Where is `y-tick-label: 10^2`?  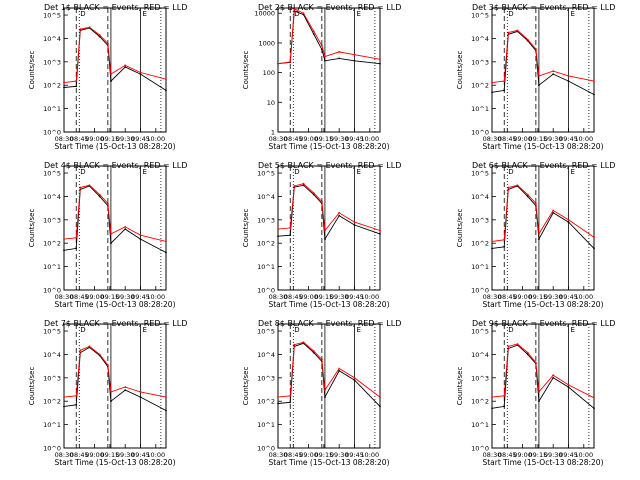 y-tick-label: 10^2 is located at coordinates (52, 244).